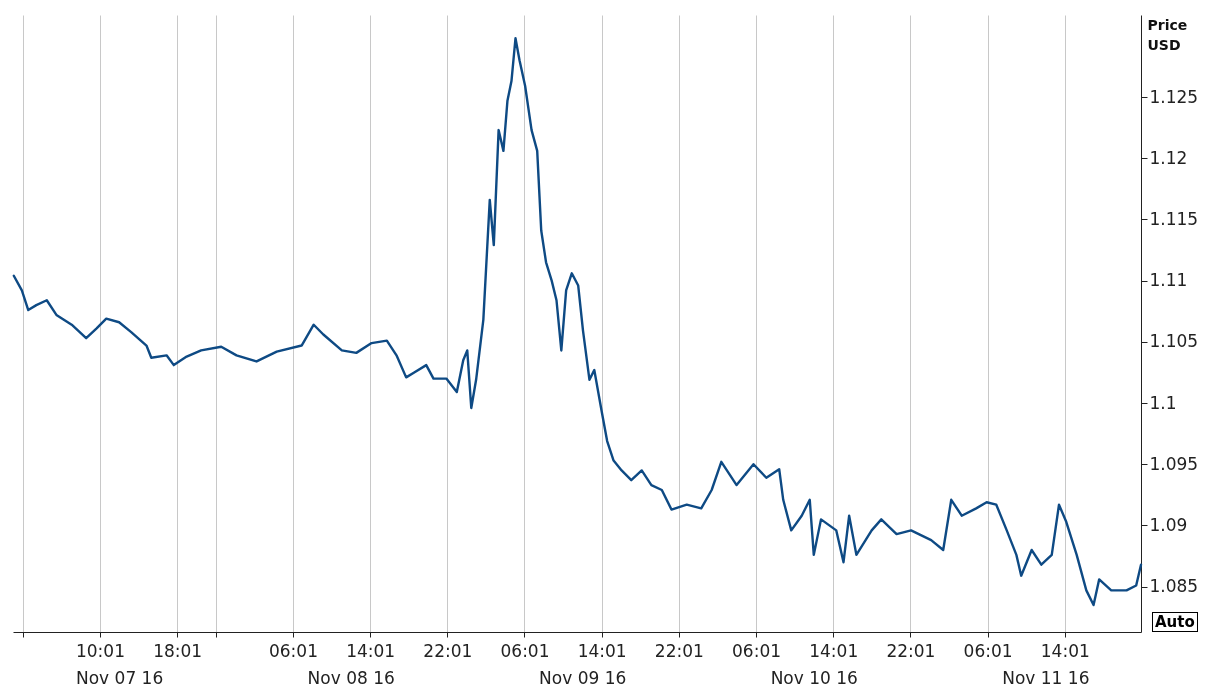 This screenshot has width=1212, height=694. I want to click on y-tick-label: 1.085, so click(1174, 586).